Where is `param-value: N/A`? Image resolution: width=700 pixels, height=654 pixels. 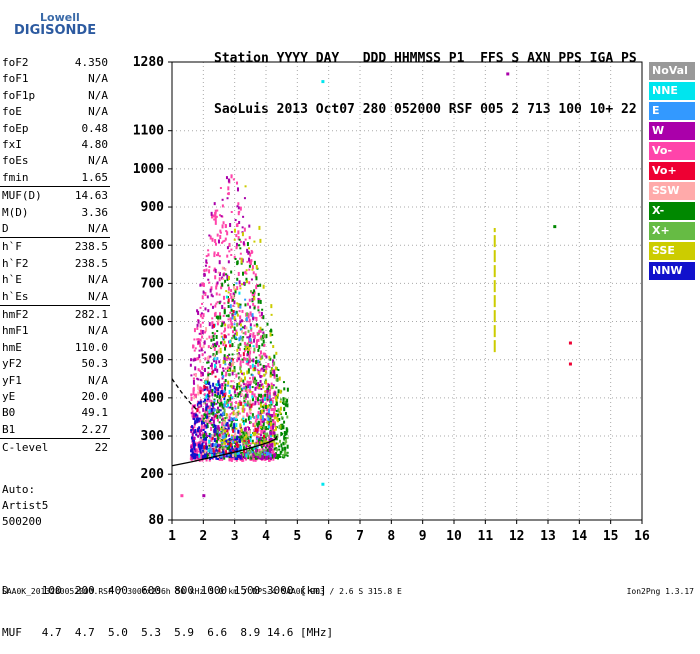
param-value: N/A is located at coordinates (98, 228).